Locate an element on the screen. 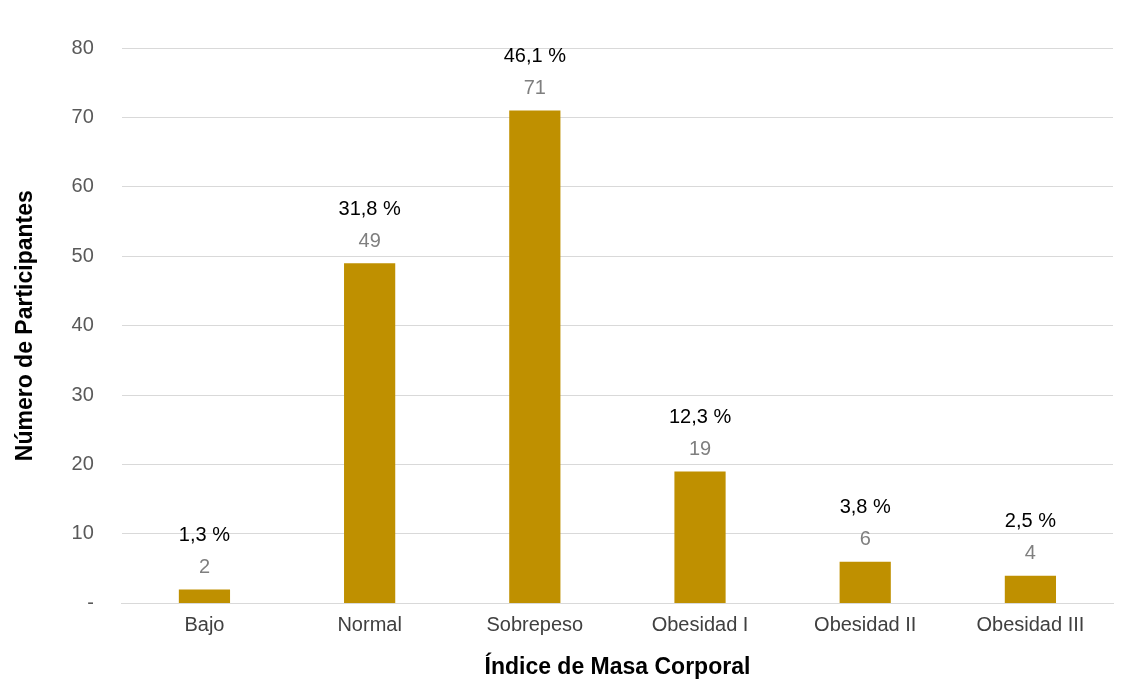 The height and width of the screenshot is (693, 1126). data-label: 71 is located at coordinates (534, 87).